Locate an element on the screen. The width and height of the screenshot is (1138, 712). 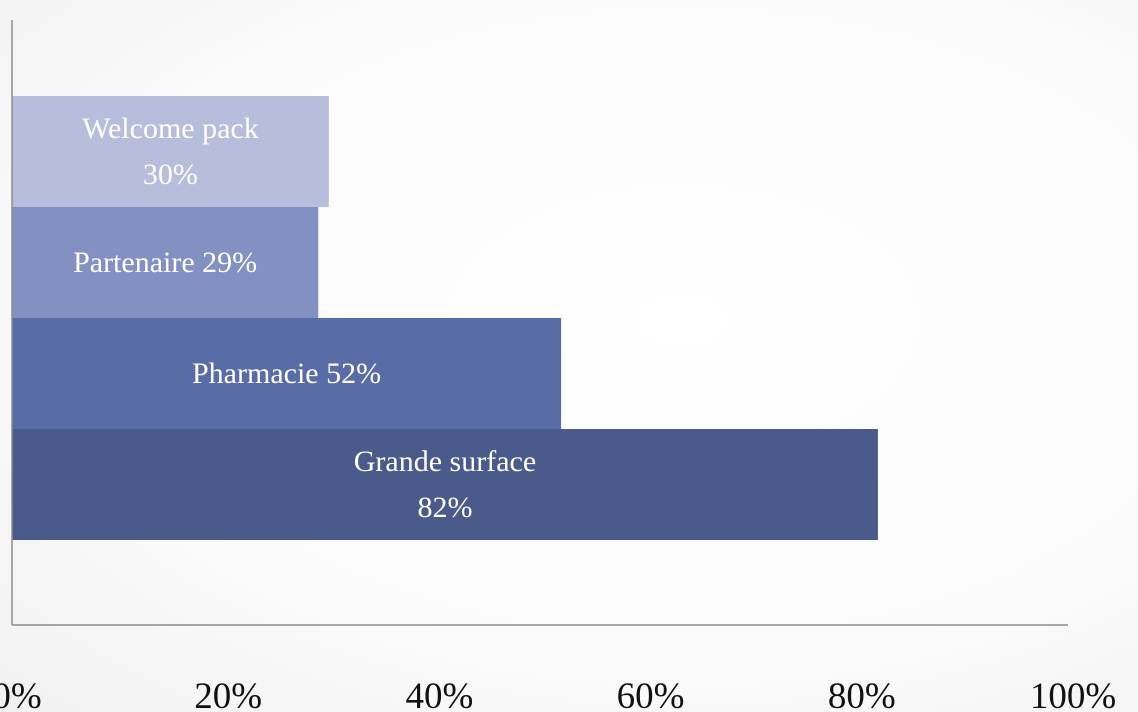
data-label-line: Partenaire 29% is located at coordinates (165, 262).